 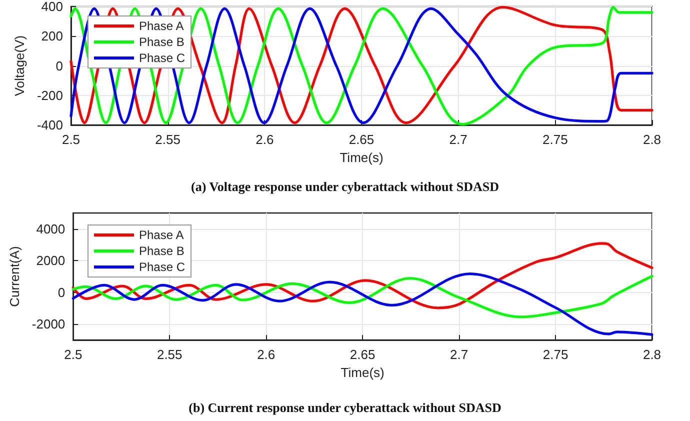 I want to click on y-axis-title: Voltage(V), so click(x=20, y=65).